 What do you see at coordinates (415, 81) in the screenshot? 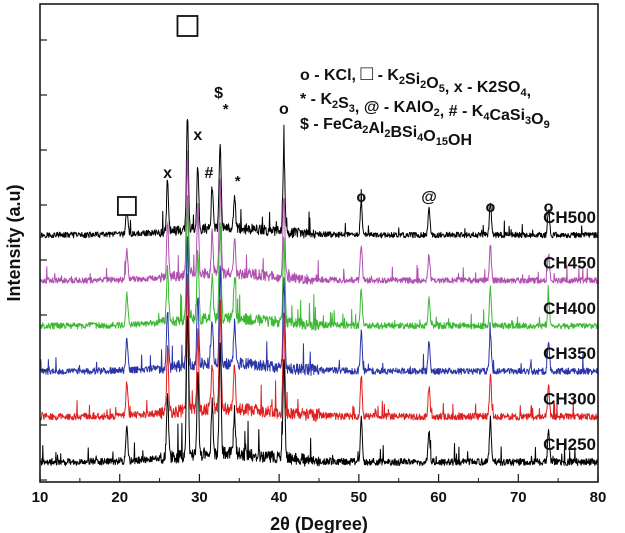
I see `legend-line-1: o - KCl, □ - K2Si2O5, x - K2SO4,` at bounding box center [415, 81].